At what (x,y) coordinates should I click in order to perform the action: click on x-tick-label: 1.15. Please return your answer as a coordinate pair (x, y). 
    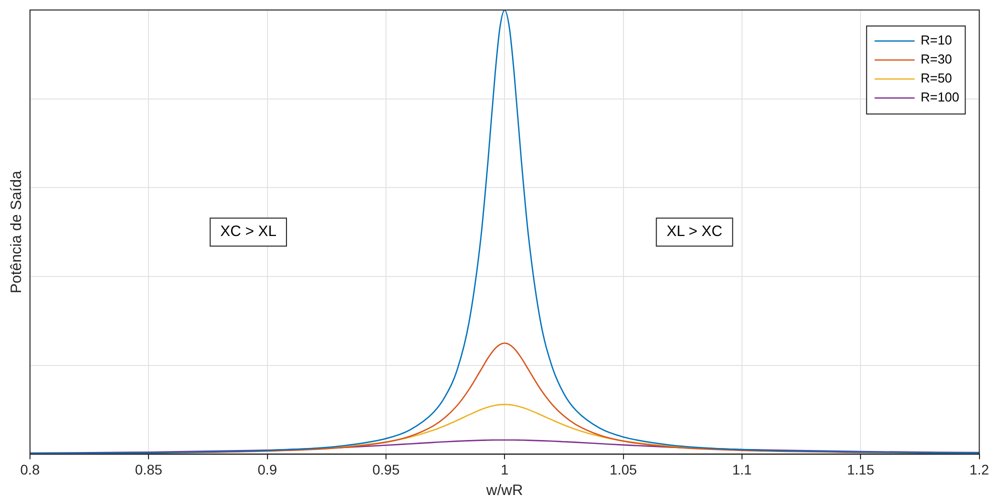
    Looking at the image, I should click on (860, 469).